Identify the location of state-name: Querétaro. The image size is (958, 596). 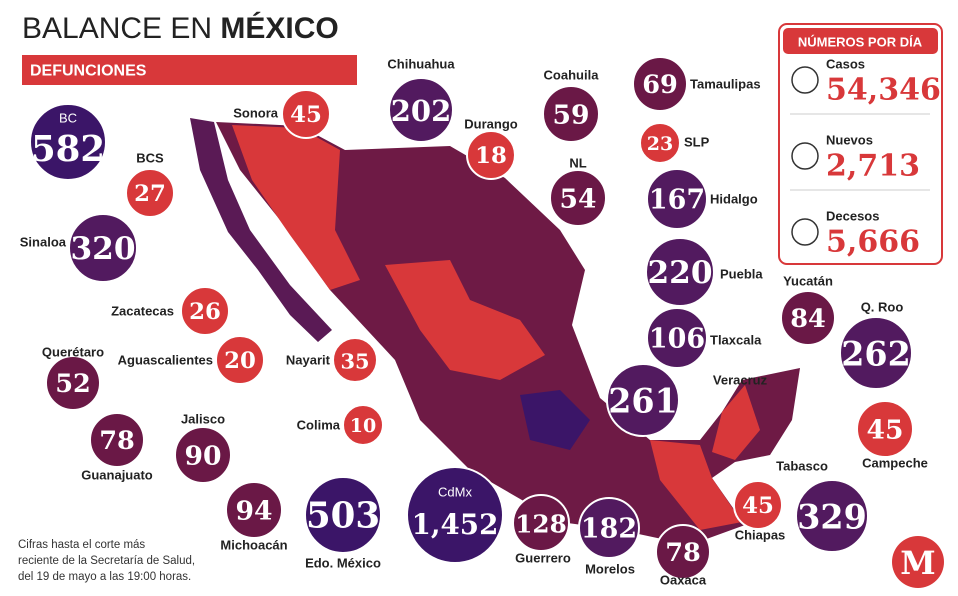
(73, 352).